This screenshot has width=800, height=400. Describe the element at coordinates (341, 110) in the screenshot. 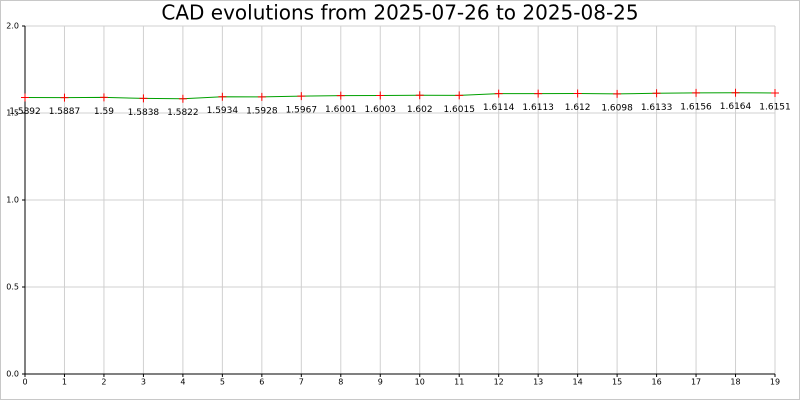

I see `data-label: 1.6001` at that location.